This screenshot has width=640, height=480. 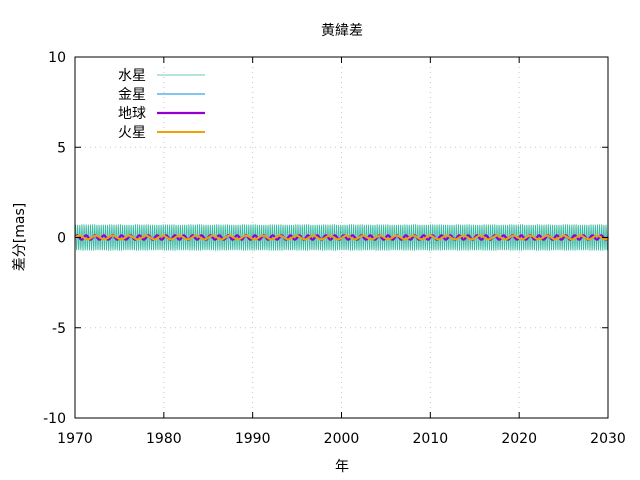 What do you see at coordinates (132, 95) in the screenshot?
I see `legend-label: 金星` at bounding box center [132, 95].